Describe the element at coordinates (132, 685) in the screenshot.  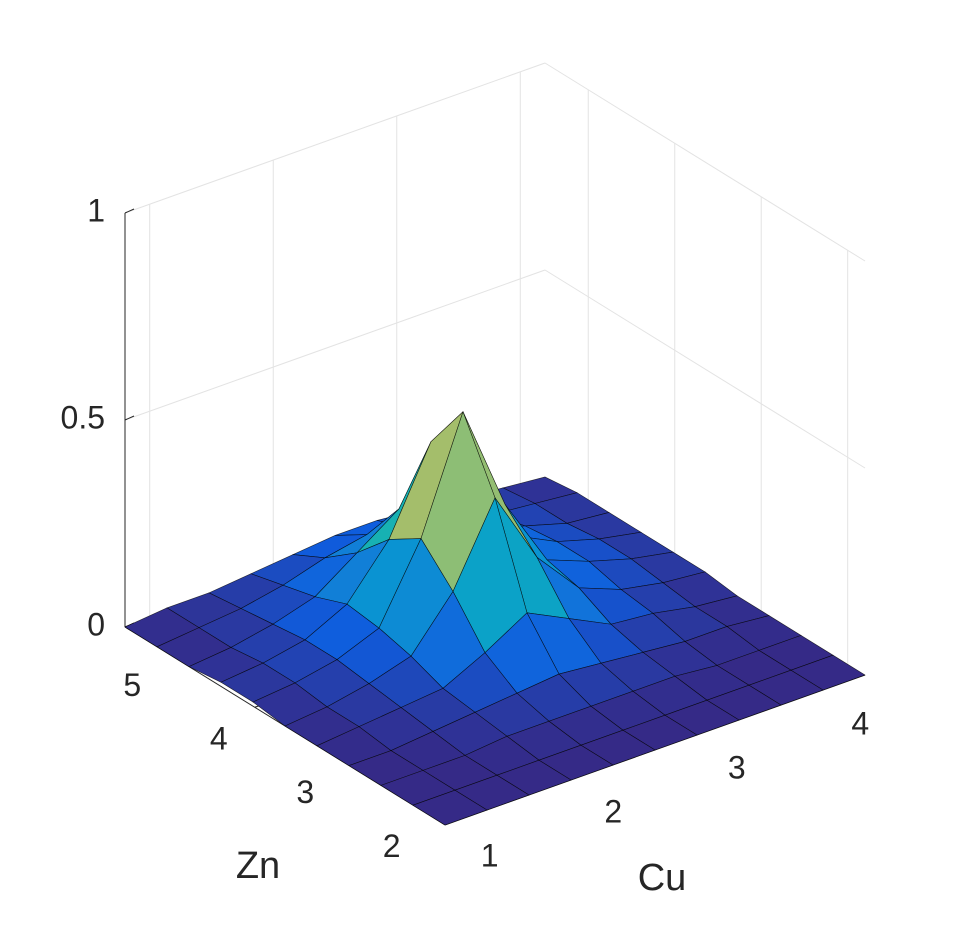
I see `y-tick-label: 5` at that location.